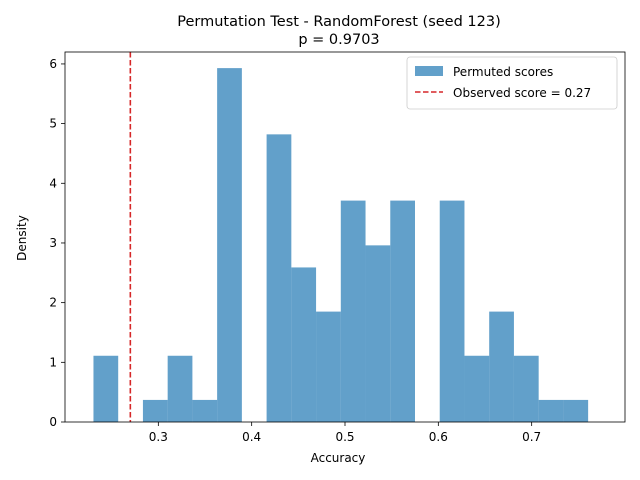  I want to click on legend-label-permuted: Permuted scores, so click(503, 72).